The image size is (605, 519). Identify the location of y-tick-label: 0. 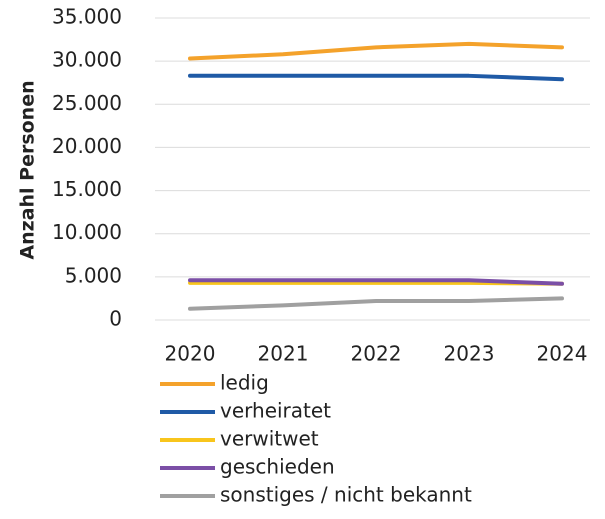
(115, 319).